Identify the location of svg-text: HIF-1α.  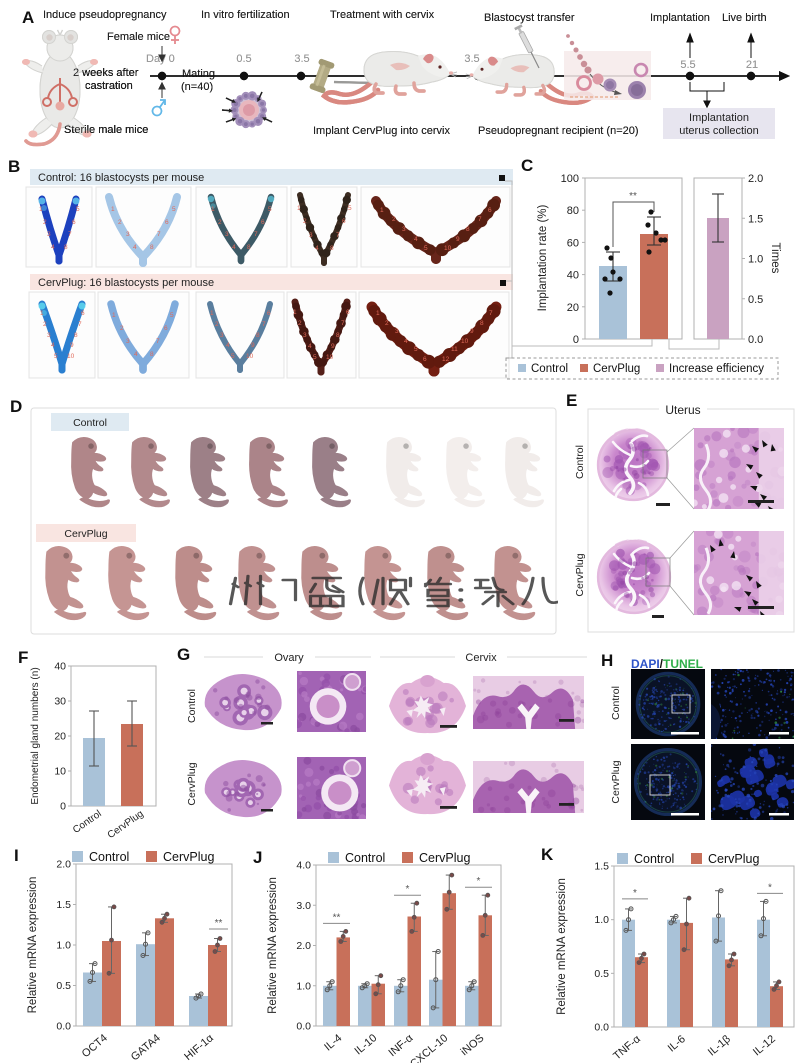
(199, 1047).